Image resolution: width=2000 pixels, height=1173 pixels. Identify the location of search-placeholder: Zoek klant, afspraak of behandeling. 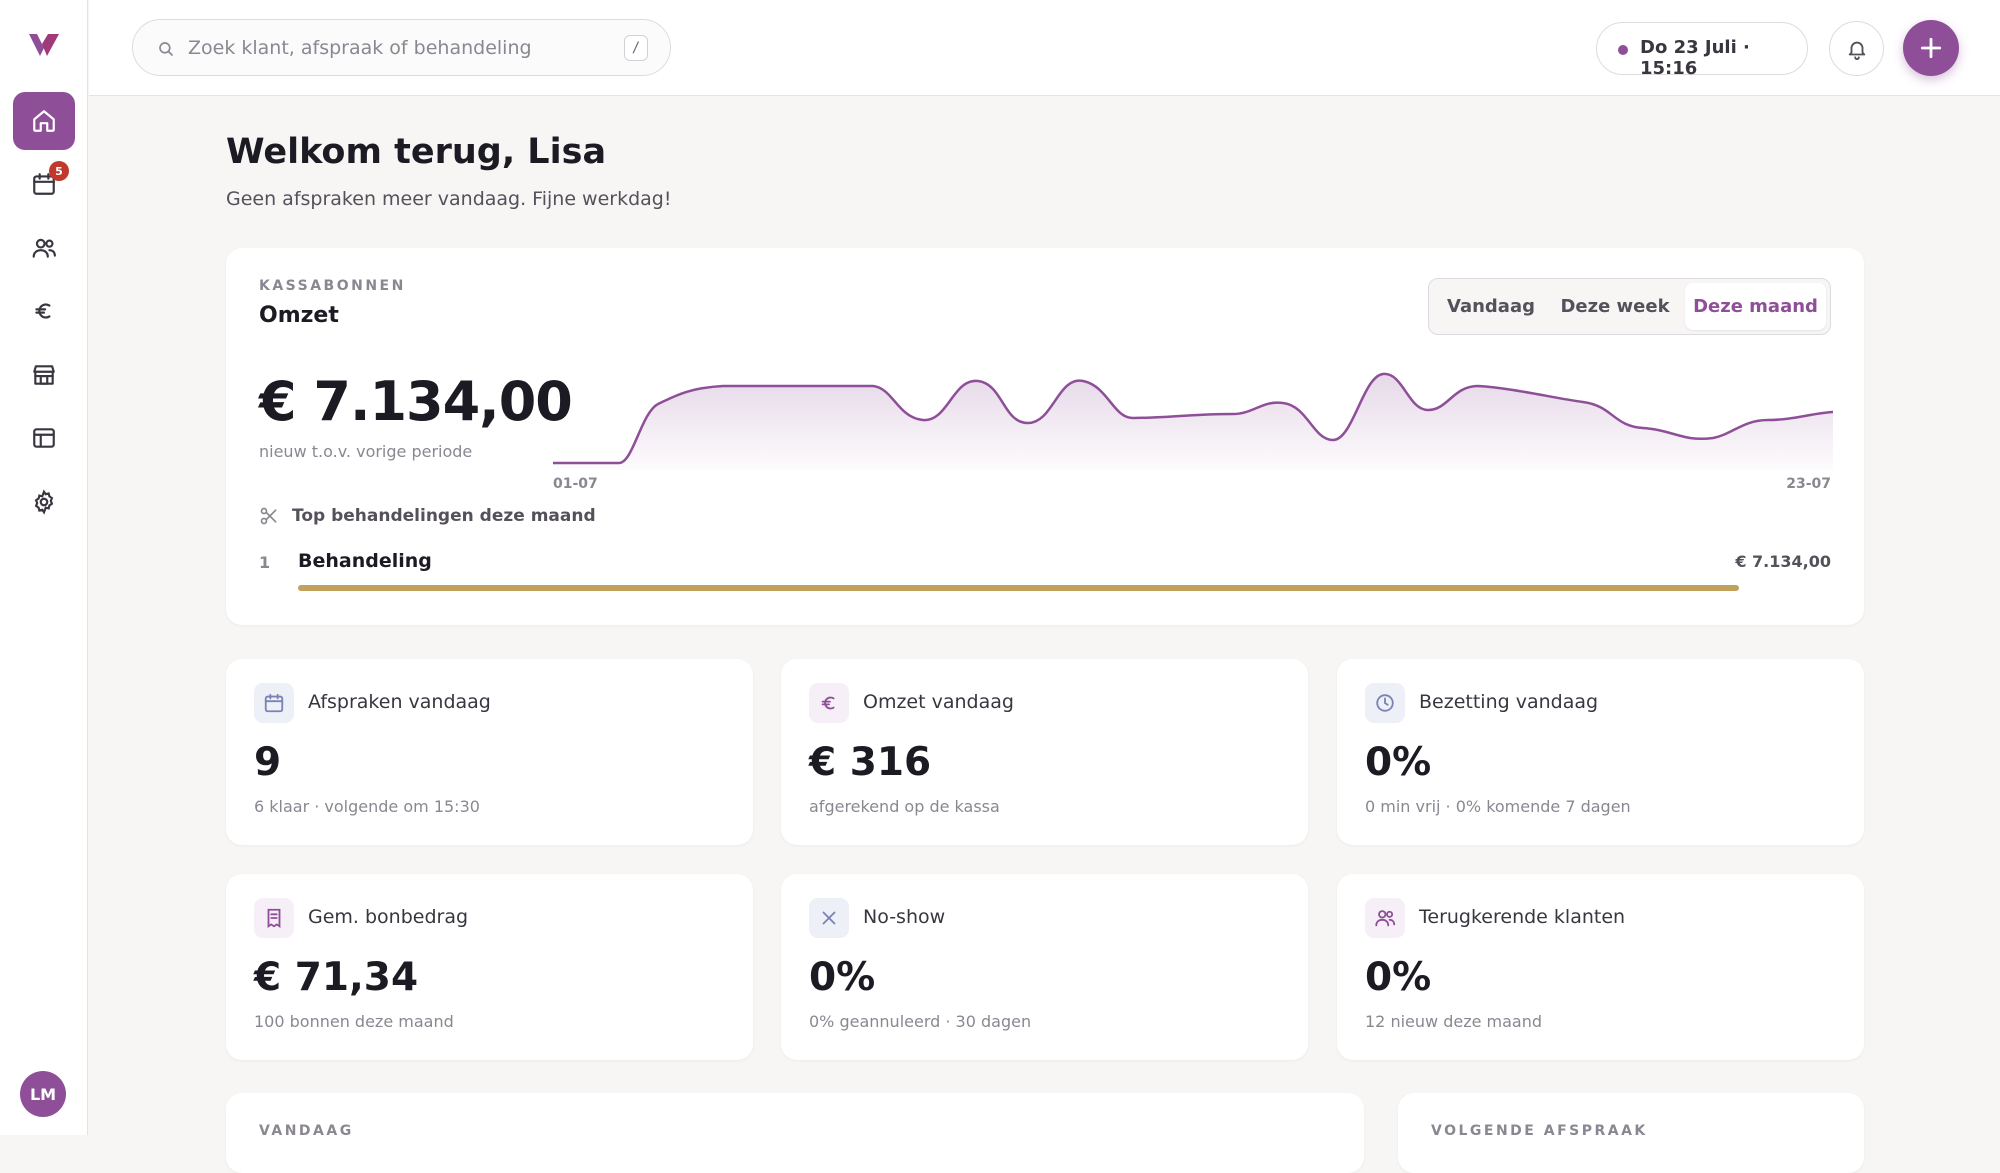
(360, 48).